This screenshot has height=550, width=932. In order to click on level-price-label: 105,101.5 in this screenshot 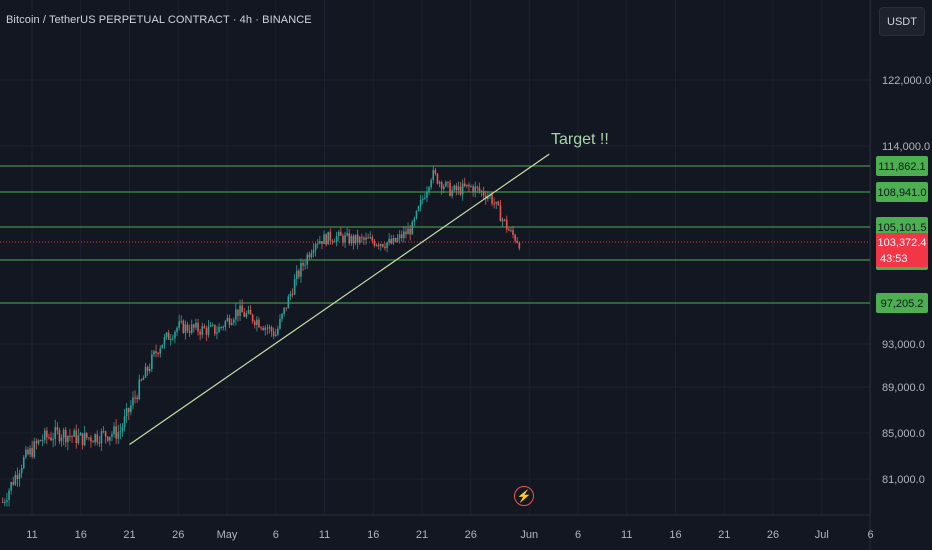, I will do `click(902, 228)`.